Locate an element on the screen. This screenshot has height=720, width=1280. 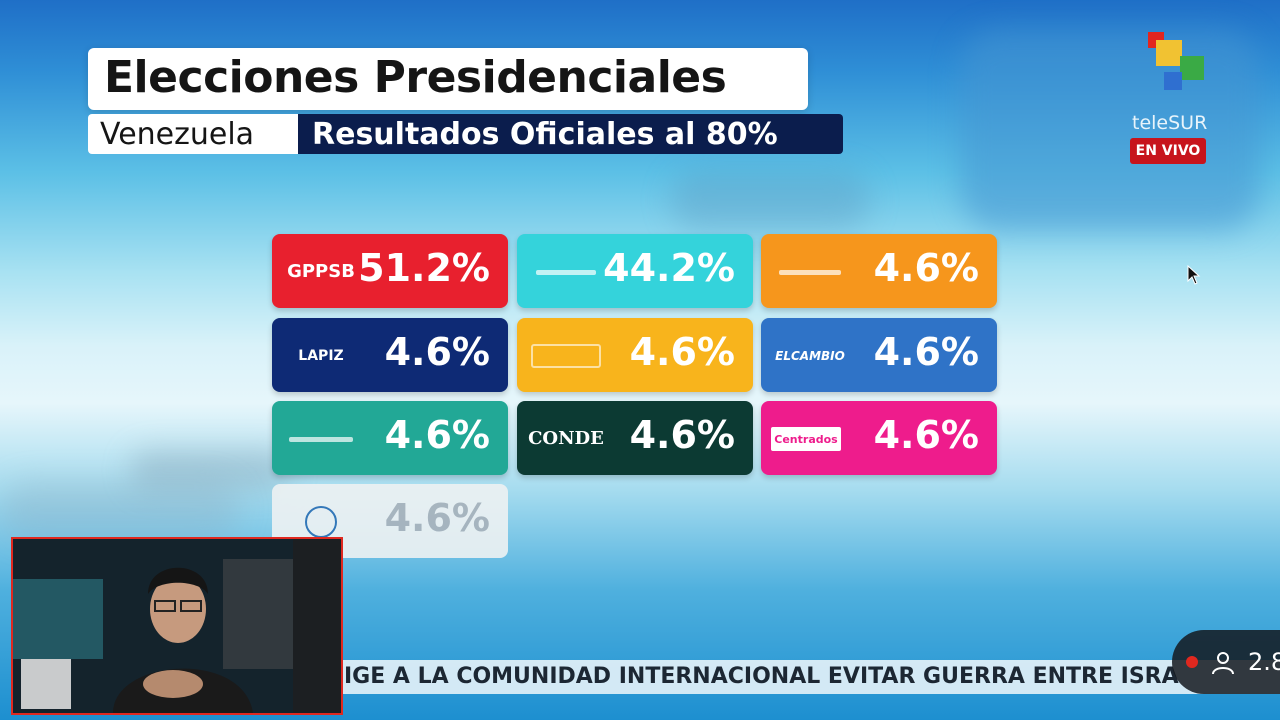
title-banner is located at coordinates (448, 79).